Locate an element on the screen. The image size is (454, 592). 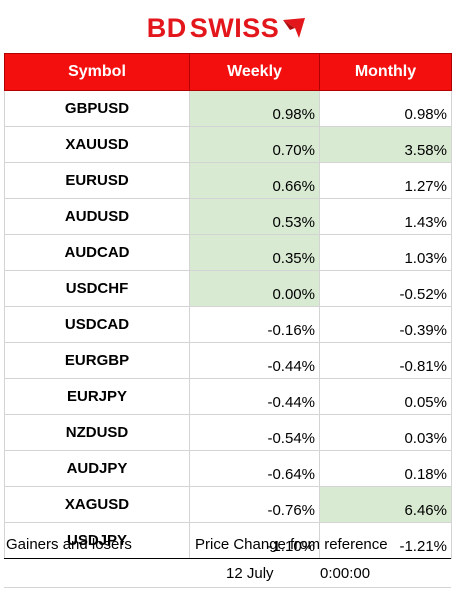
table-row: EURJPY -0.44% 0.05% is located at coordinates (228, 396).